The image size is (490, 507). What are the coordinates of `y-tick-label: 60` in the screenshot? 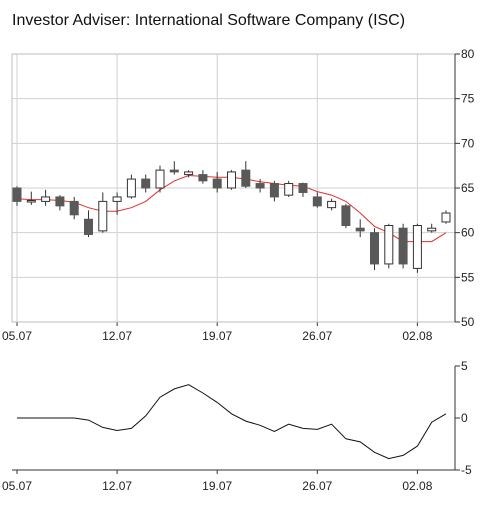 It's located at (468, 233).